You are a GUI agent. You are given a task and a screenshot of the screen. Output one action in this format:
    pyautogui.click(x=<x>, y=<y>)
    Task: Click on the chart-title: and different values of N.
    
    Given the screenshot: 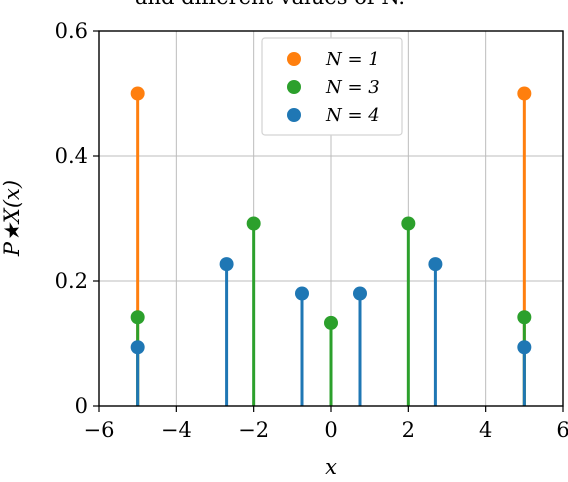 What is the action you would take?
    pyautogui.click(x=270, y=4)
    